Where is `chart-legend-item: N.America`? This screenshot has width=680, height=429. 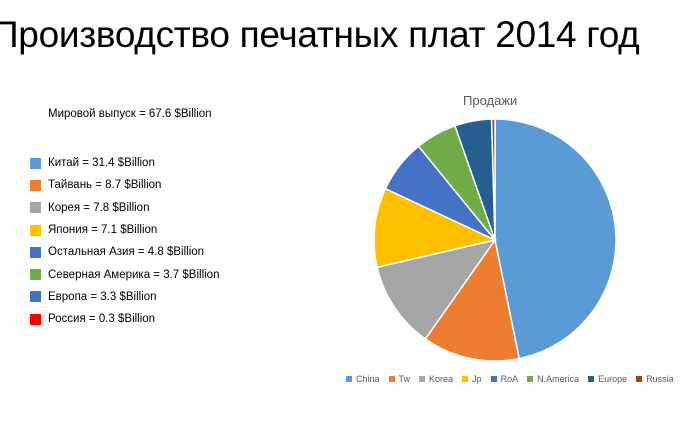
chart-legend-item: N.America is located at coordinates (553, 379).